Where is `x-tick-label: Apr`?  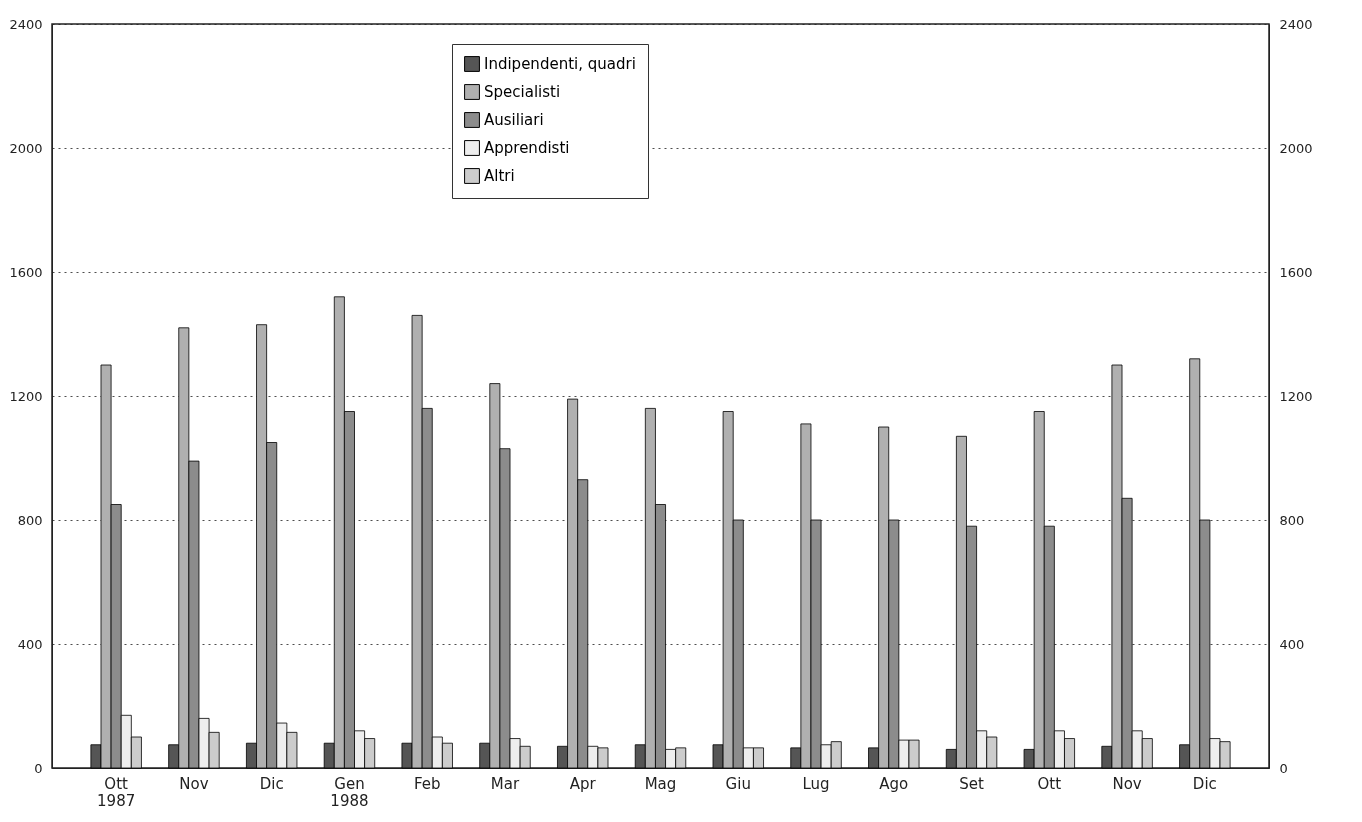 x-tick-label: Apr is located at coordinates (583, 783).